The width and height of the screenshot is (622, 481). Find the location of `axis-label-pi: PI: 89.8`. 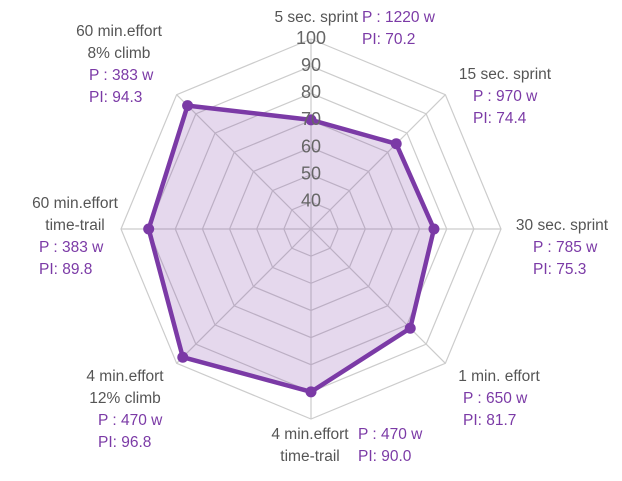

axis-label-pi: PI: 89.8 is located at coordinates (65, 269).